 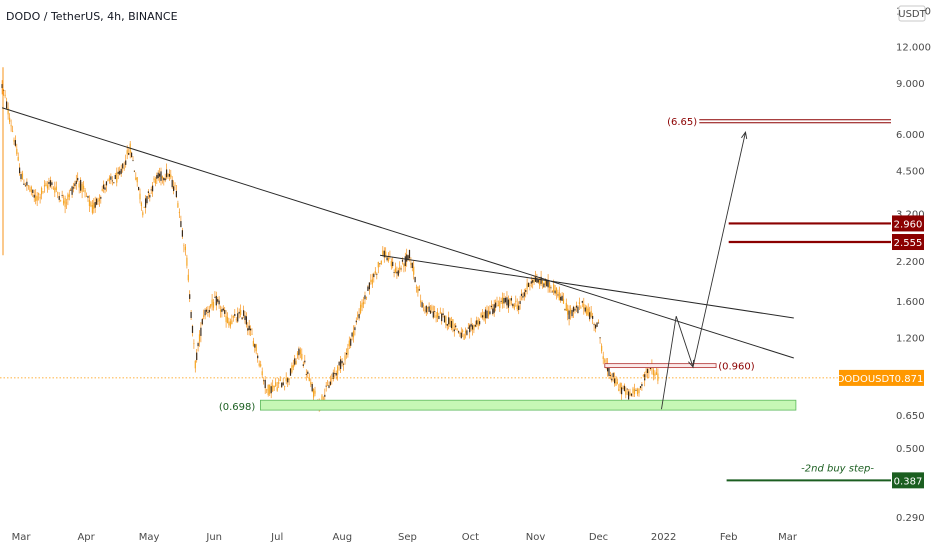 What do you see at coordinates (867, 379) in the screenshot?
I see `symbol-tag-label: DODOUSDT` at bounding box center [867, 379].